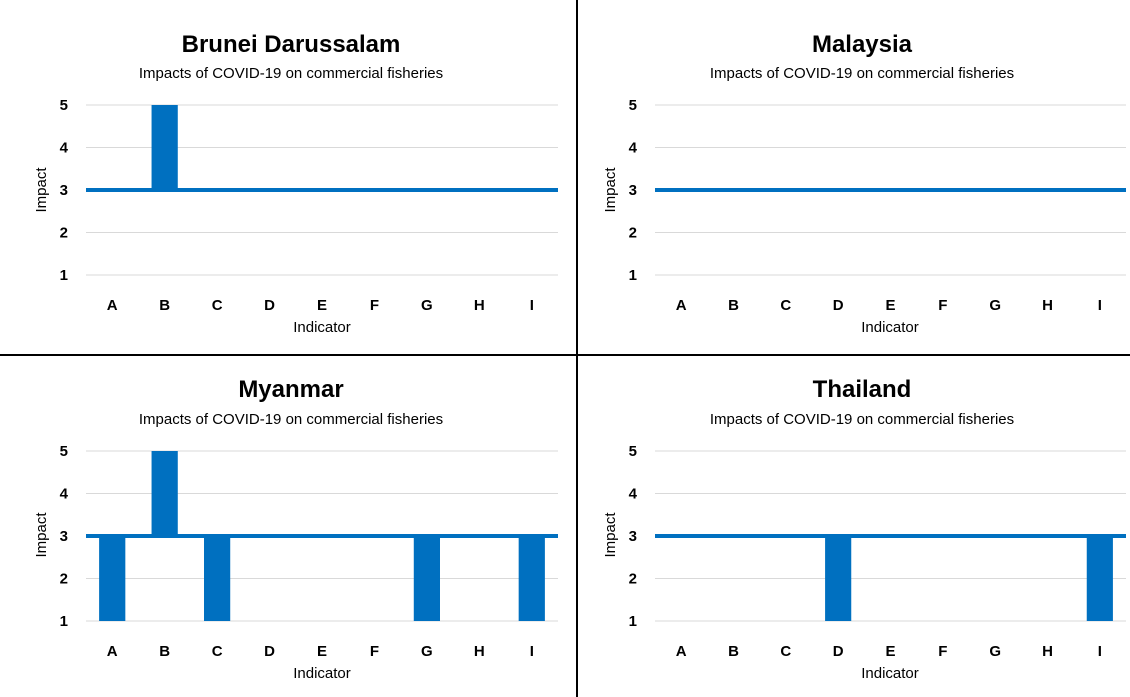 The height and width of the screenshot is (697, 1130). What do you see at coordinates (862, 389) in the screenshot?
I see `chart-title: Thailand` at bounding box center [862, 389].